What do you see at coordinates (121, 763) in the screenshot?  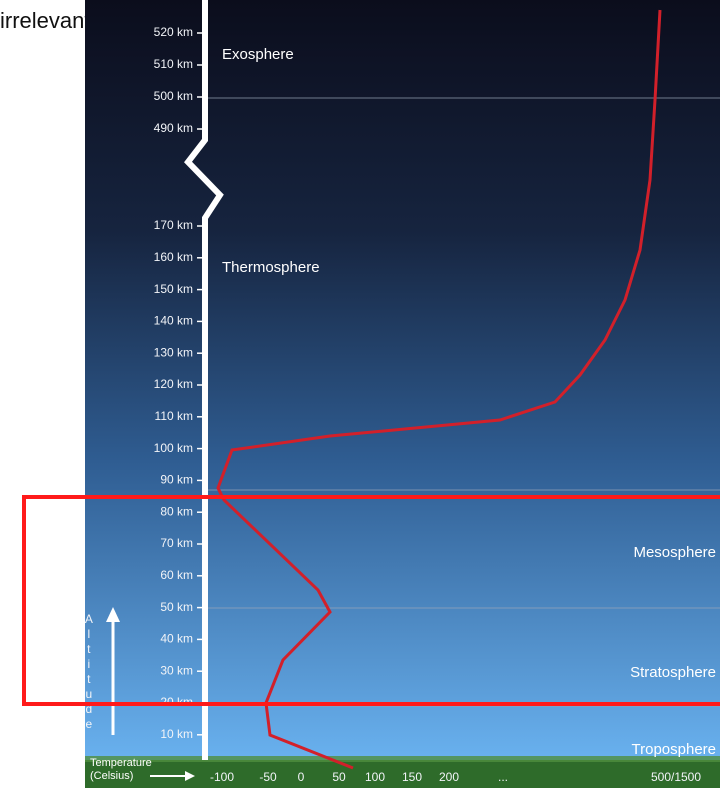 I see `temperature-caption: Temperature` at bounding box center [121, 763].